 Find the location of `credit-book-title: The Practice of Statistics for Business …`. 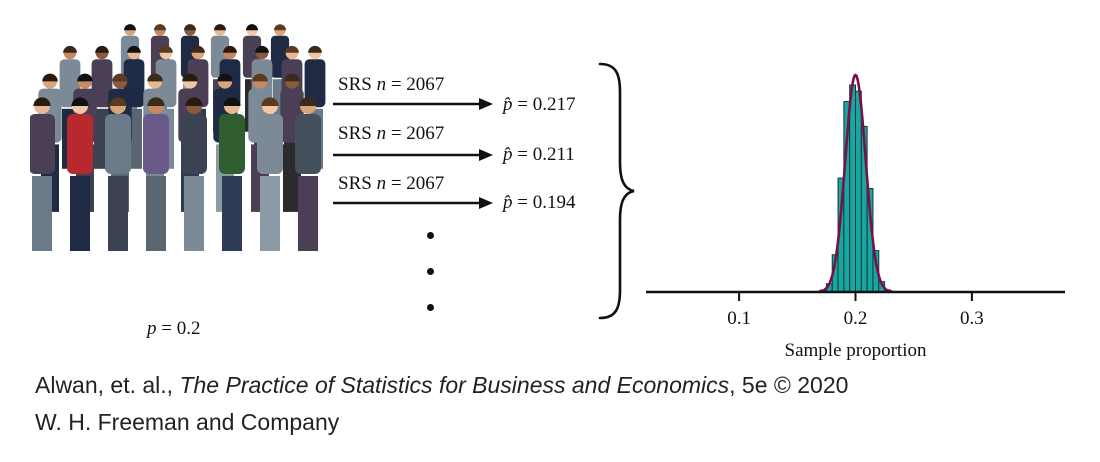

credit-book-title: The Practice of Statistics for Business … is located at coordinates (454, 385).